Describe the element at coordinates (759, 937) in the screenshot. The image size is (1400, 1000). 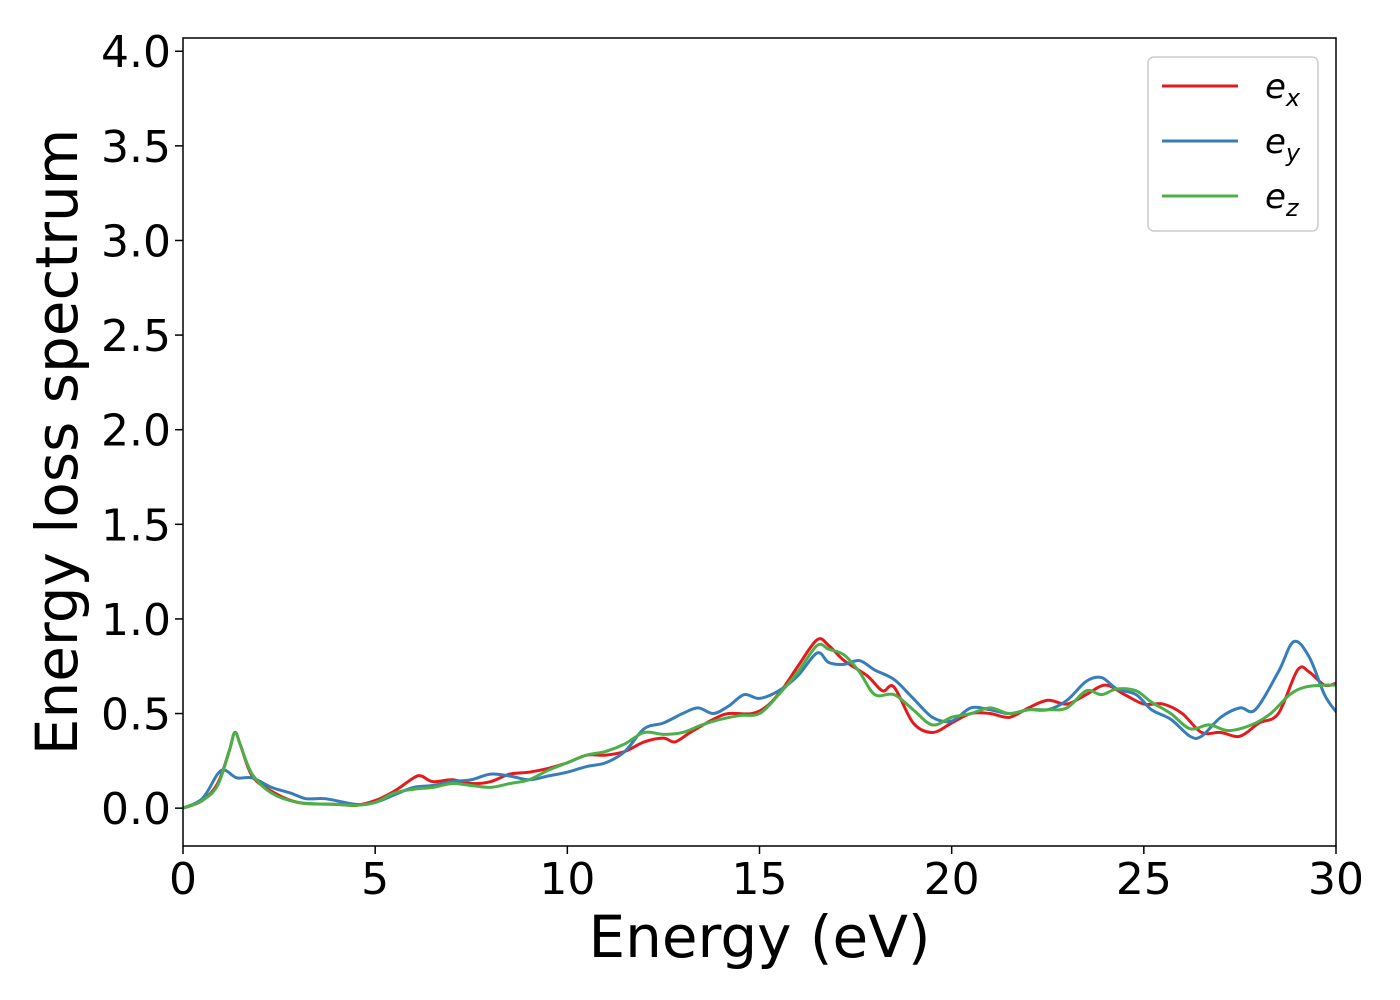
I see `x-axis-label: Energy (eV)` at that location.